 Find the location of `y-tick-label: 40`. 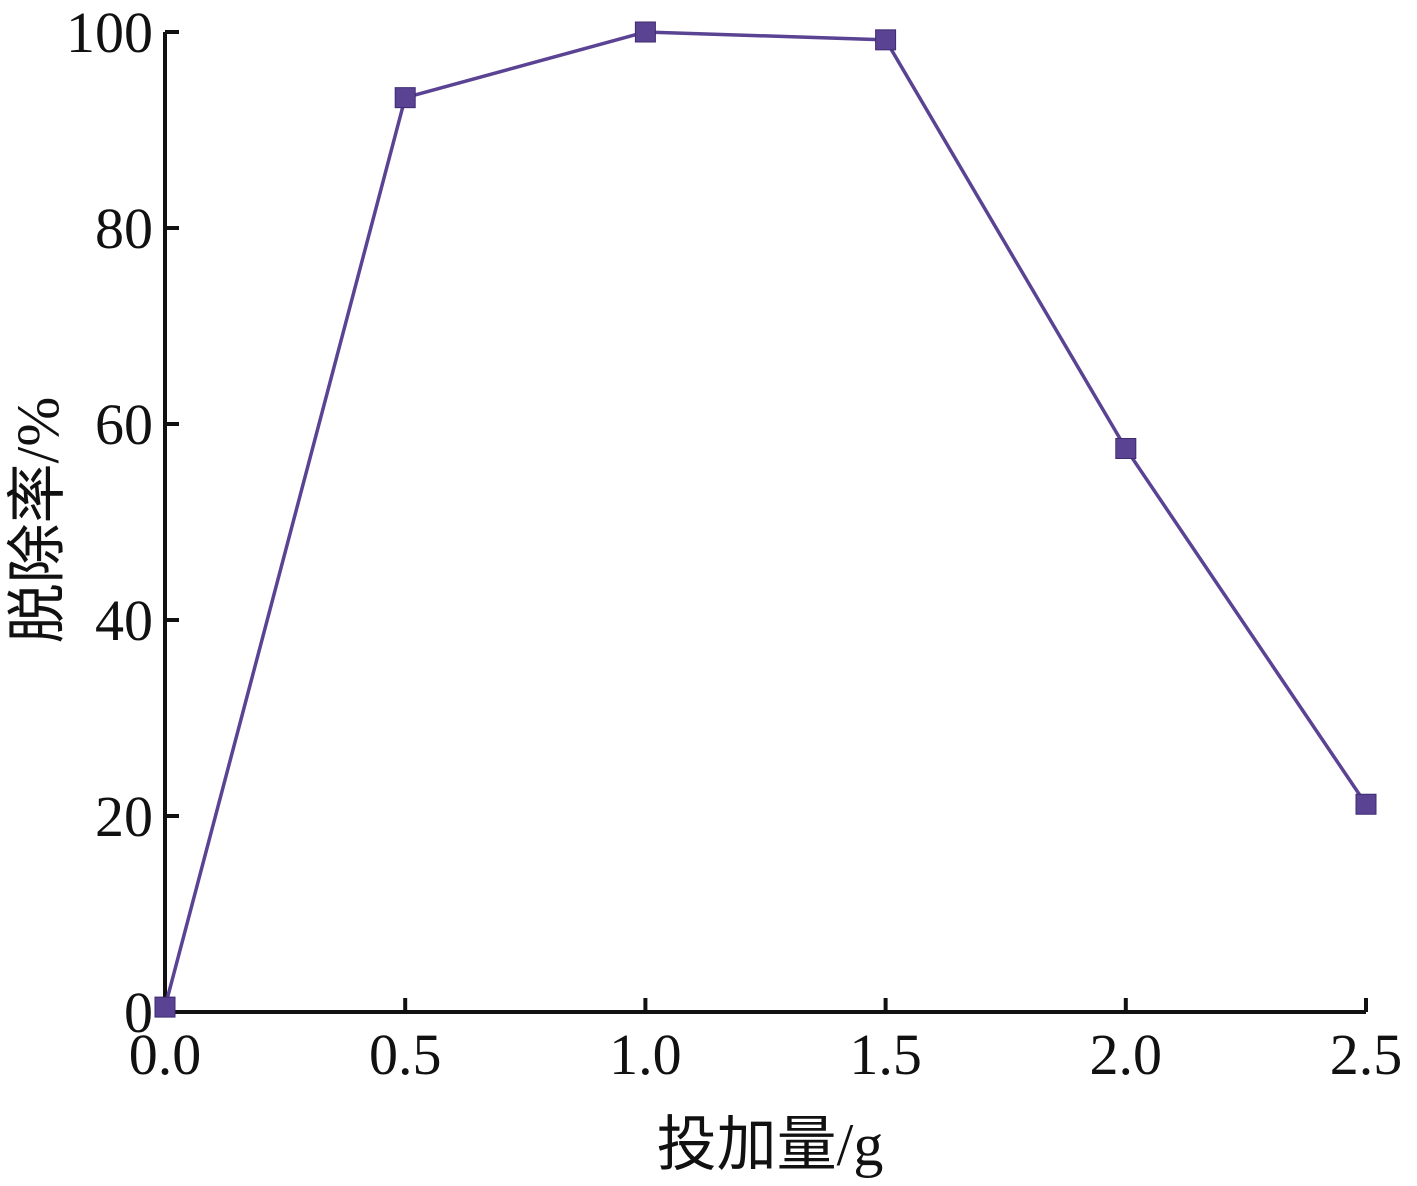

y-tick-label: 40 is located at coordinates (124, 620).